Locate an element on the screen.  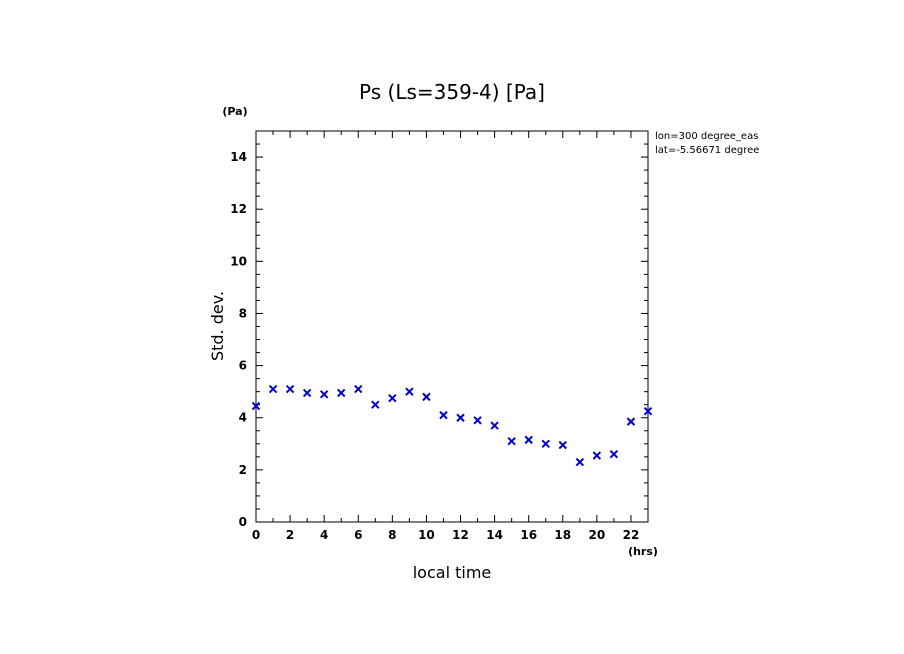
y-tick-label: 4 is located at coordinates (243, 418).